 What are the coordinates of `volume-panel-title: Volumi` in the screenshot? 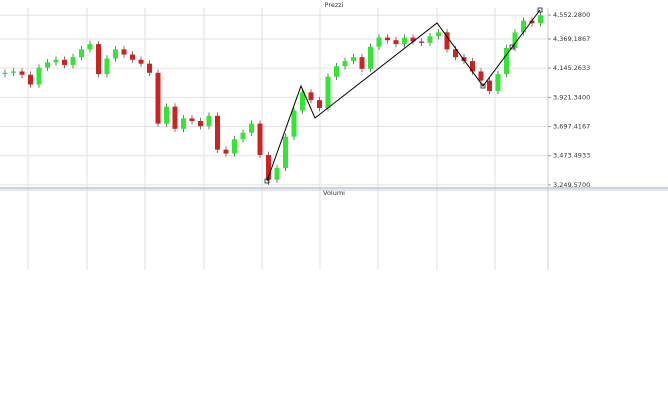 It's located at (334, 193).